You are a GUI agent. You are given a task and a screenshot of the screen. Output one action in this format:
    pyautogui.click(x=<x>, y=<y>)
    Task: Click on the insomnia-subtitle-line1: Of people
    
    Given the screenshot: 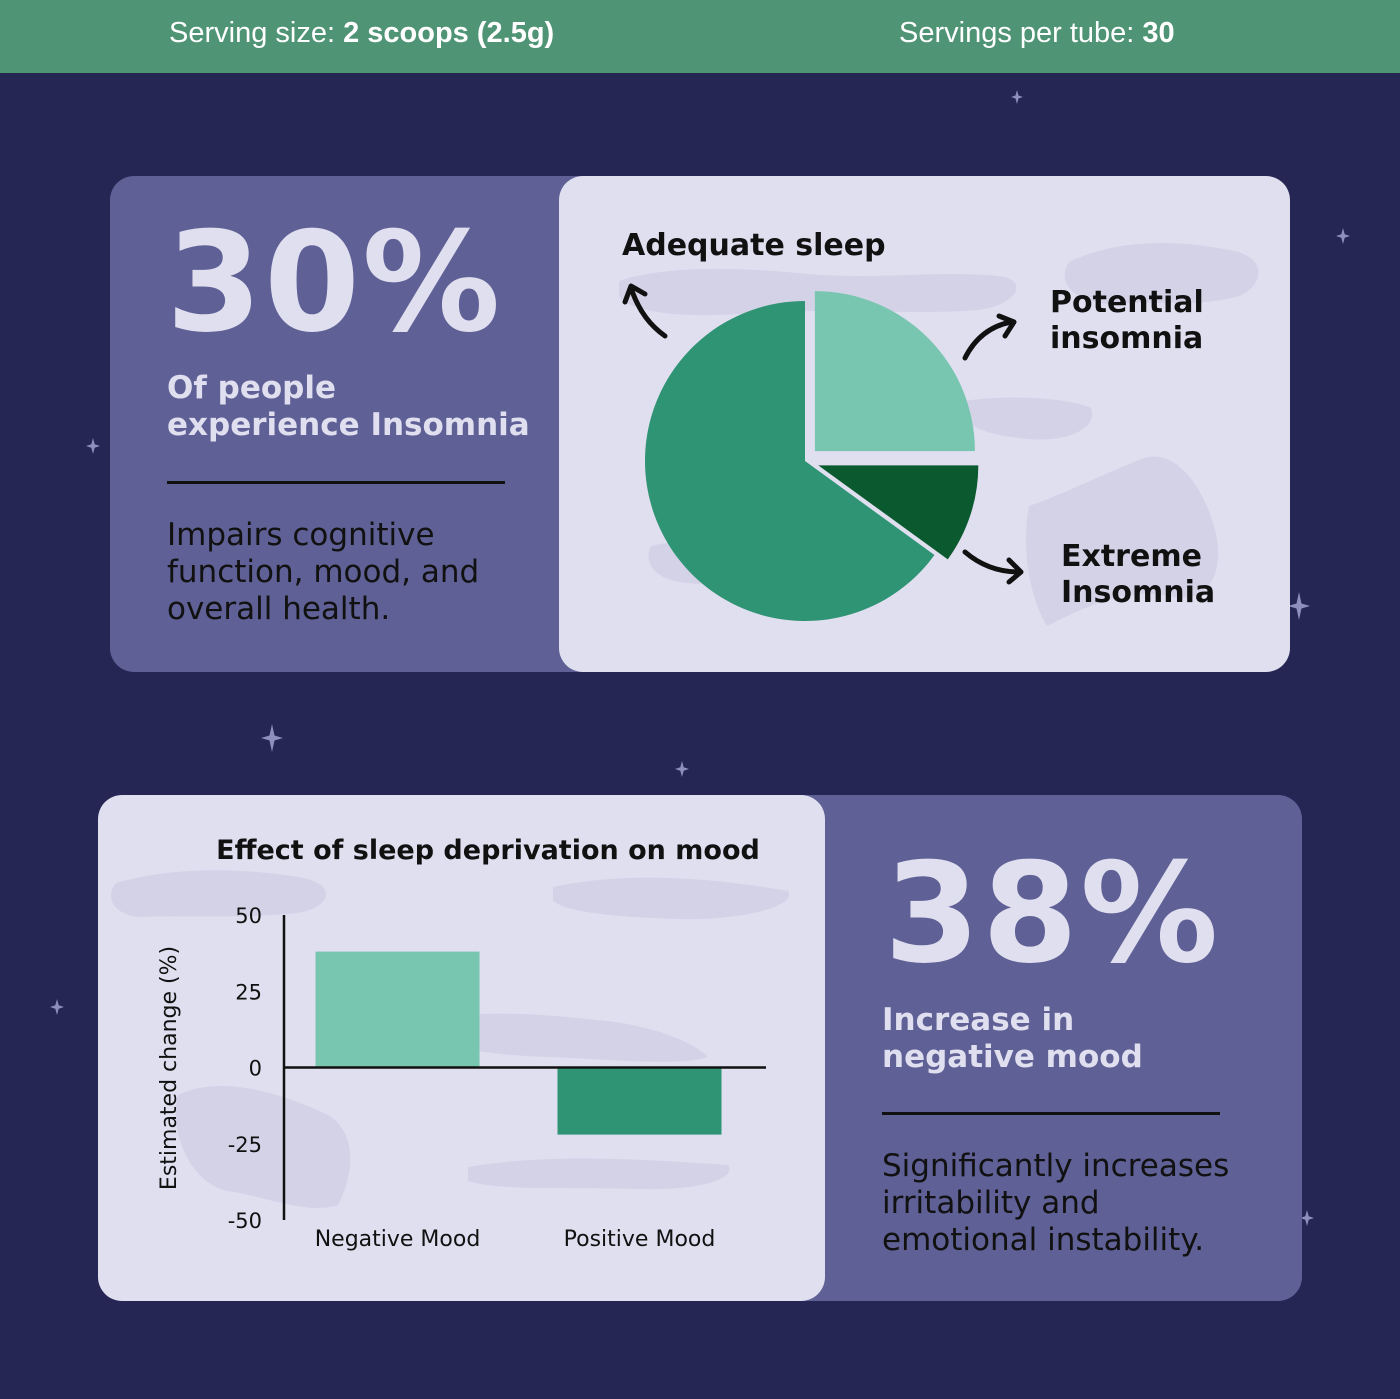 What is the action you would take?
    pyautogui.click(x=251, y=388)
    